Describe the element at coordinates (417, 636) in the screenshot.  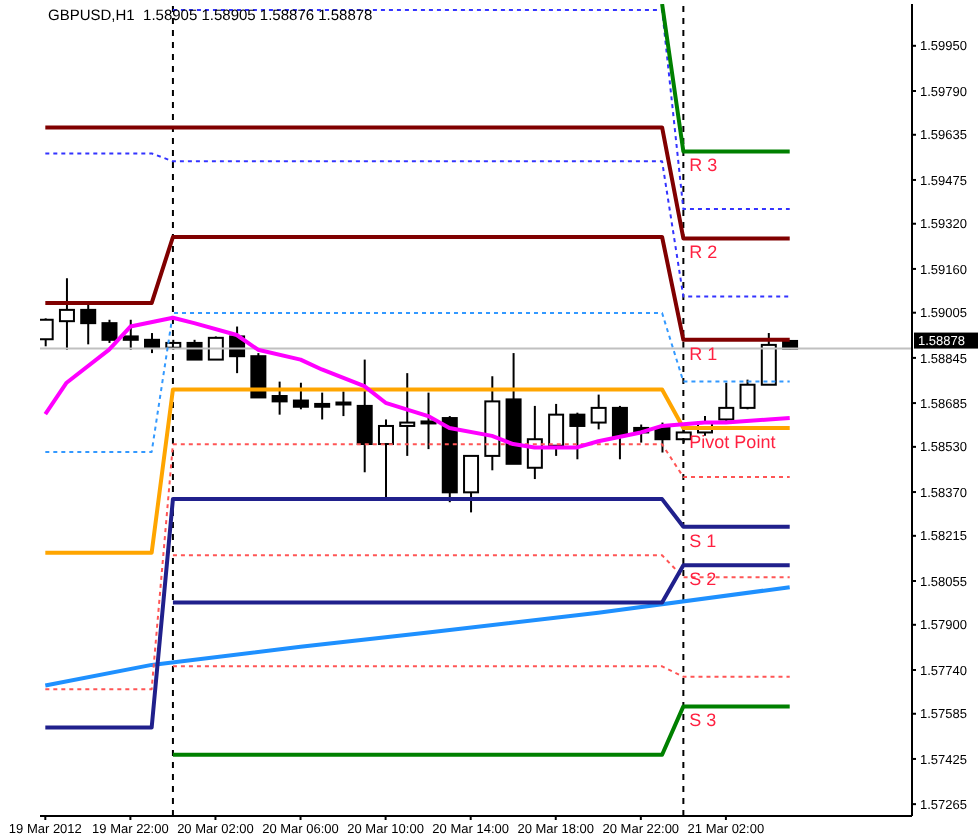
I see `line-series` at that location.